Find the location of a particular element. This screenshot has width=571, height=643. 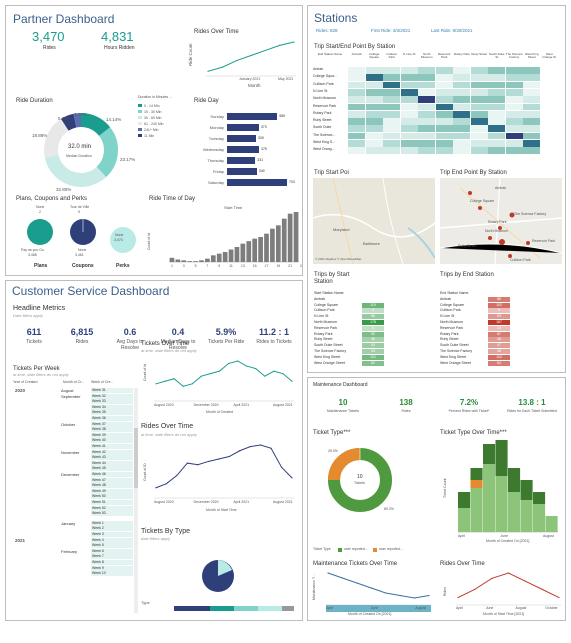

week-2020-18: Week 48 is located at coordinates (112, 486).